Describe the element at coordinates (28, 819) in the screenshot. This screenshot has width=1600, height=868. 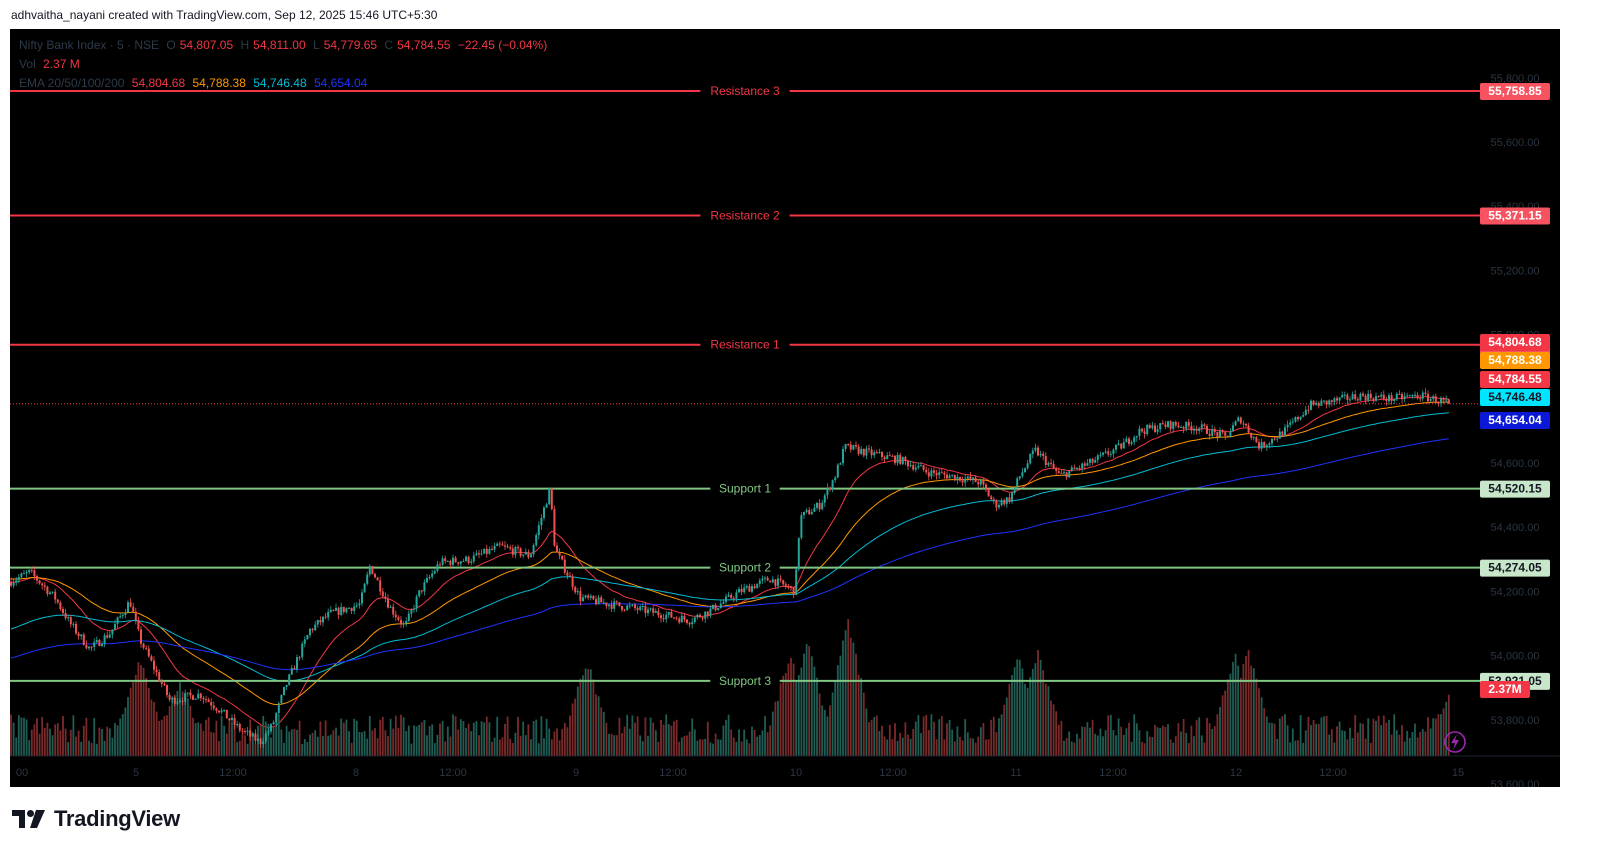
I see `tradingview-logo-icon` at that location.